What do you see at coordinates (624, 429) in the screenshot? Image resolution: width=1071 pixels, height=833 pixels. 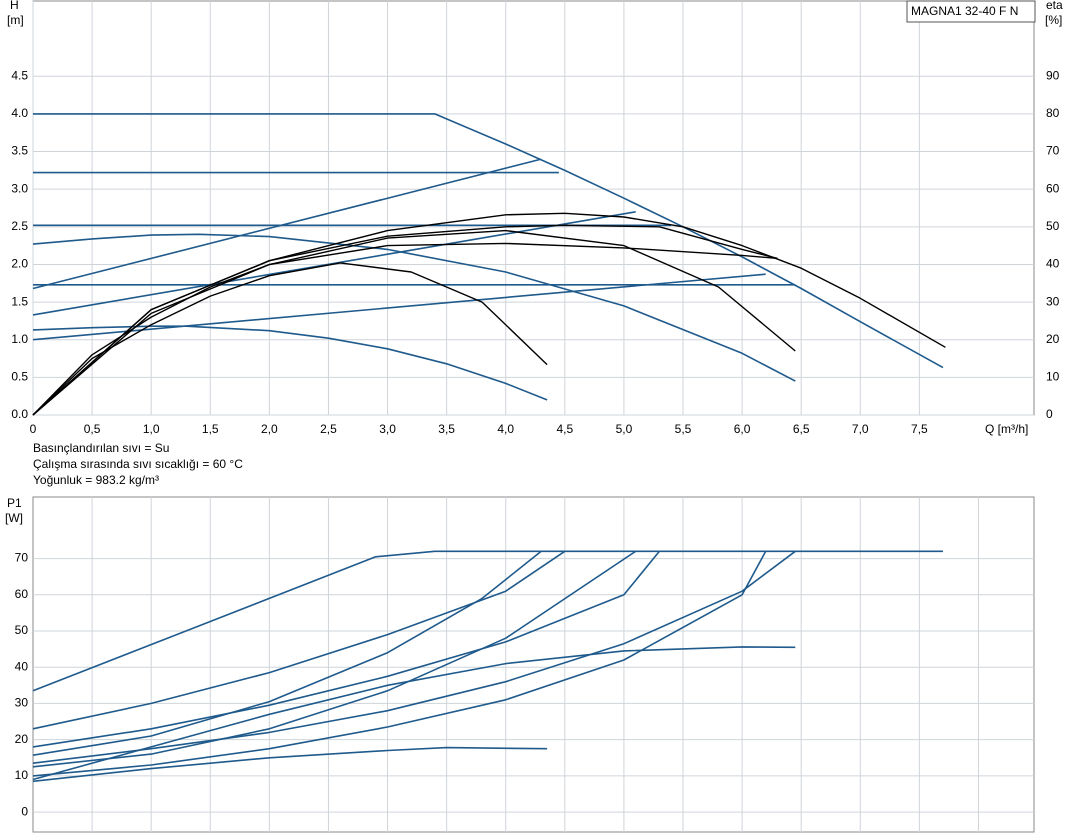 I see `x-tick-label: 5,0` at bounding box center [624, 429].